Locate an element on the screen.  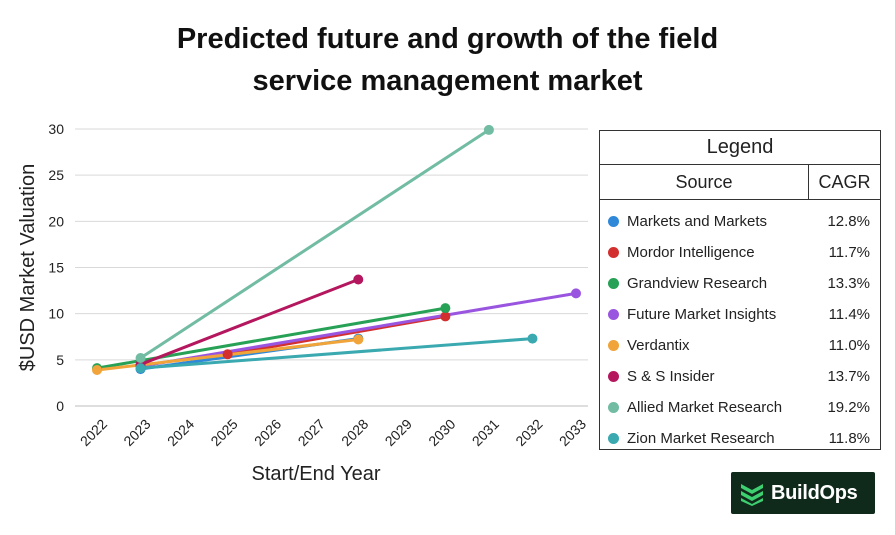
x-tick-label: 2022 is located at coordinates (93, 432).